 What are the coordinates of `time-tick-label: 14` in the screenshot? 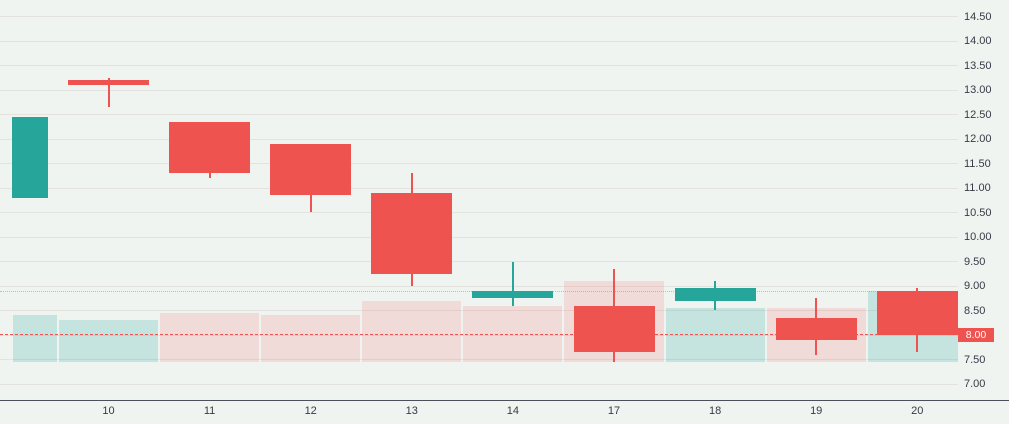 It's located at (513, 411).